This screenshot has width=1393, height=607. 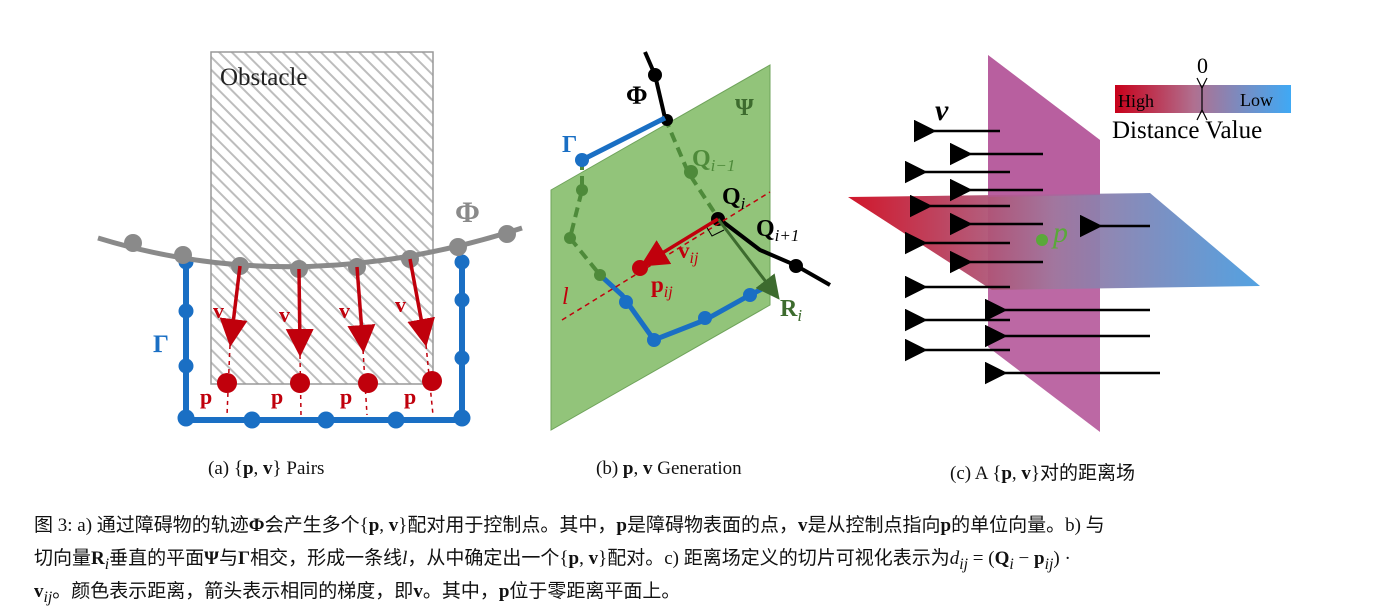 I want to click on low-label: Low, so click(x=1256, y=100).